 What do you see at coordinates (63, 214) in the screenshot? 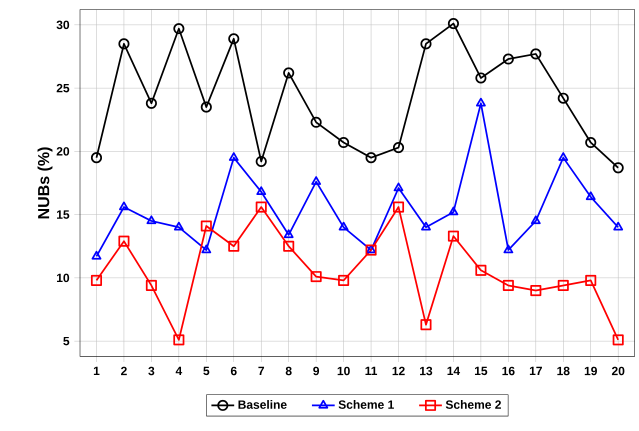
I see `y-tick-label: 15` at bounding box center [63, 214].